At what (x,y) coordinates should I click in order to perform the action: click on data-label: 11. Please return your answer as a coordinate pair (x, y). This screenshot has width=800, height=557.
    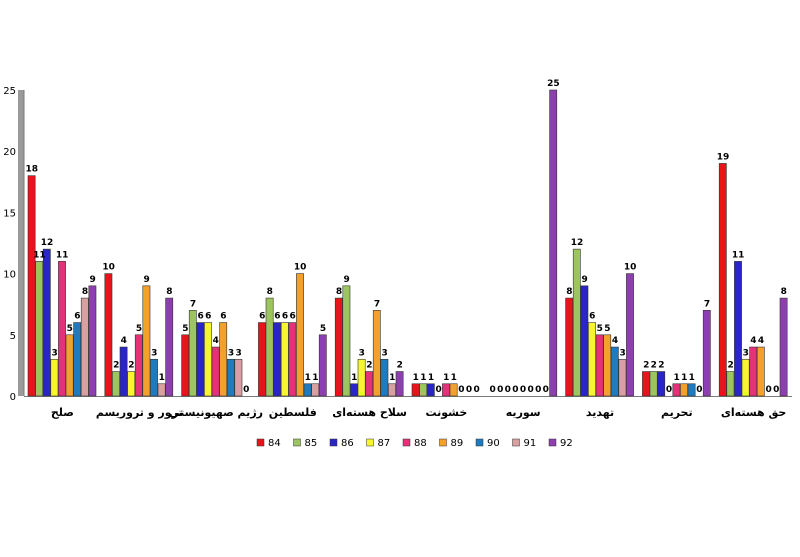
    Looking at the image, I should click on (738, 255).